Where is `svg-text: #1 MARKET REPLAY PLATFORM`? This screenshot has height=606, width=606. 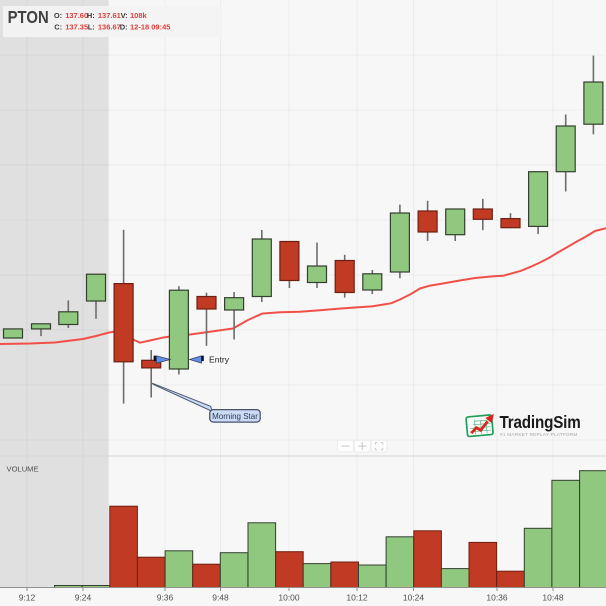
svg-text: #1 MARKET REPLAY PLATFORM is located at coordinates (539, 434).